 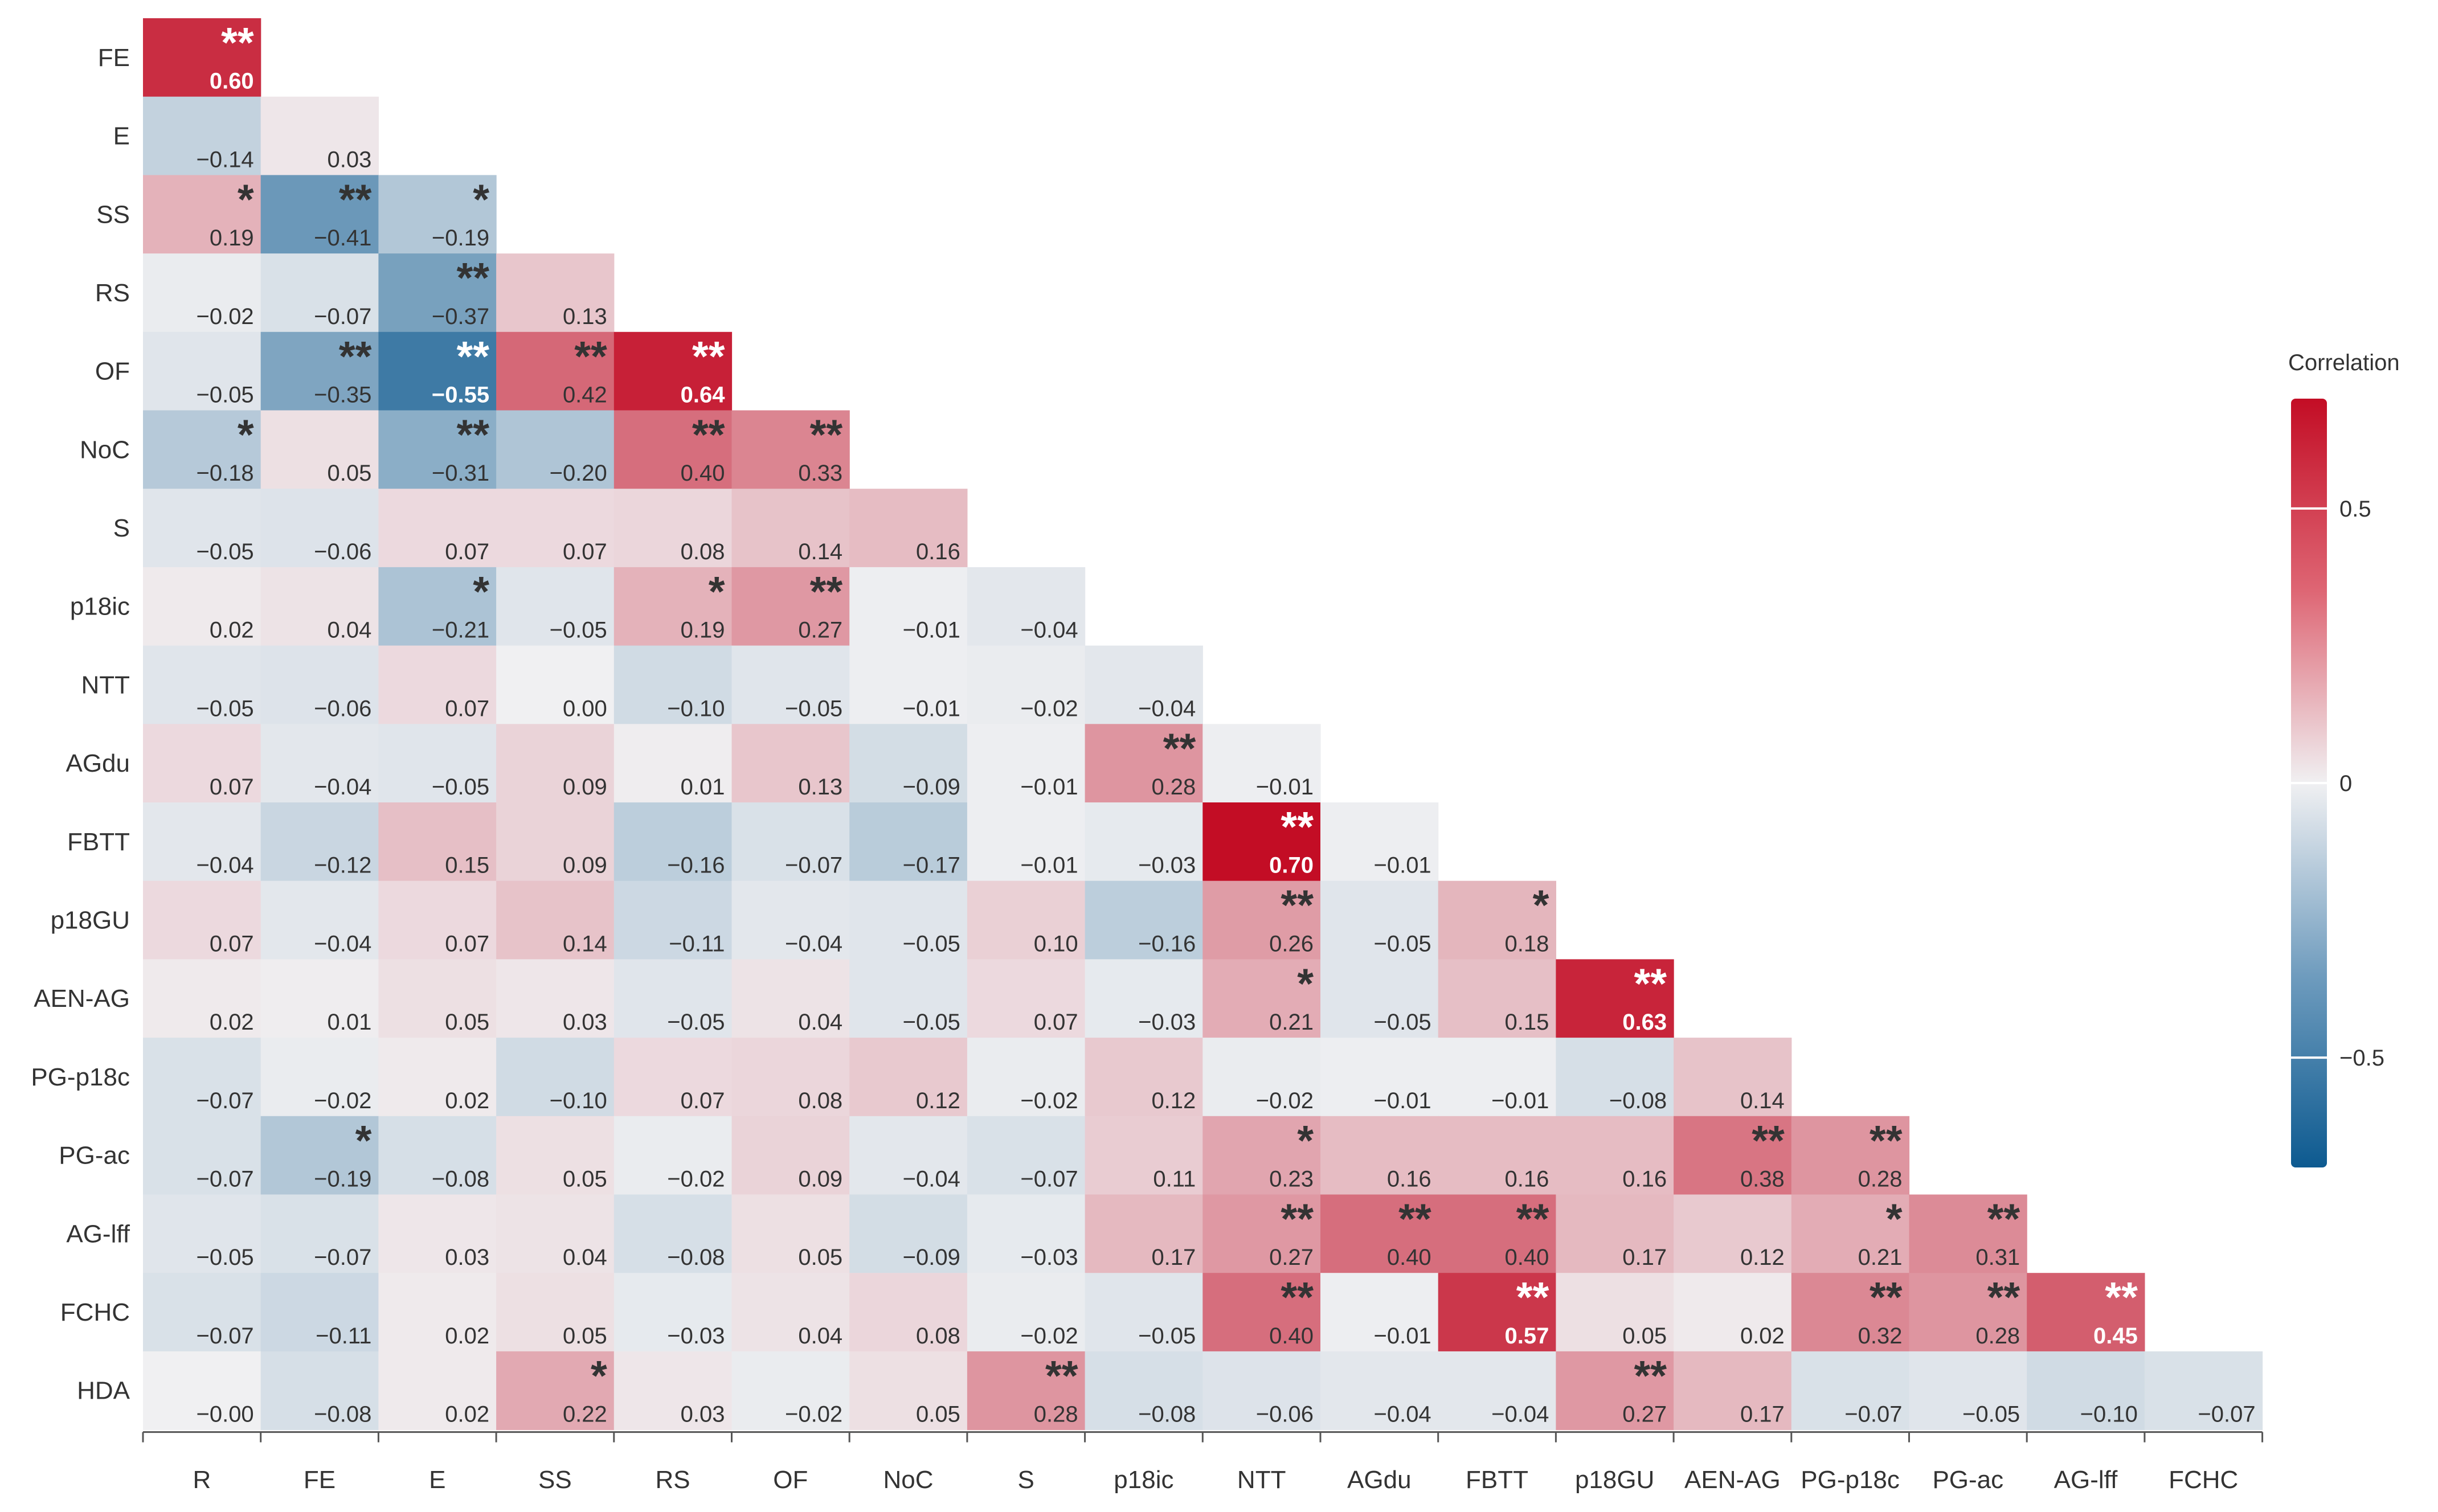 I want to click on cell-value-label: 0.03, so click(x=703, y=1414).